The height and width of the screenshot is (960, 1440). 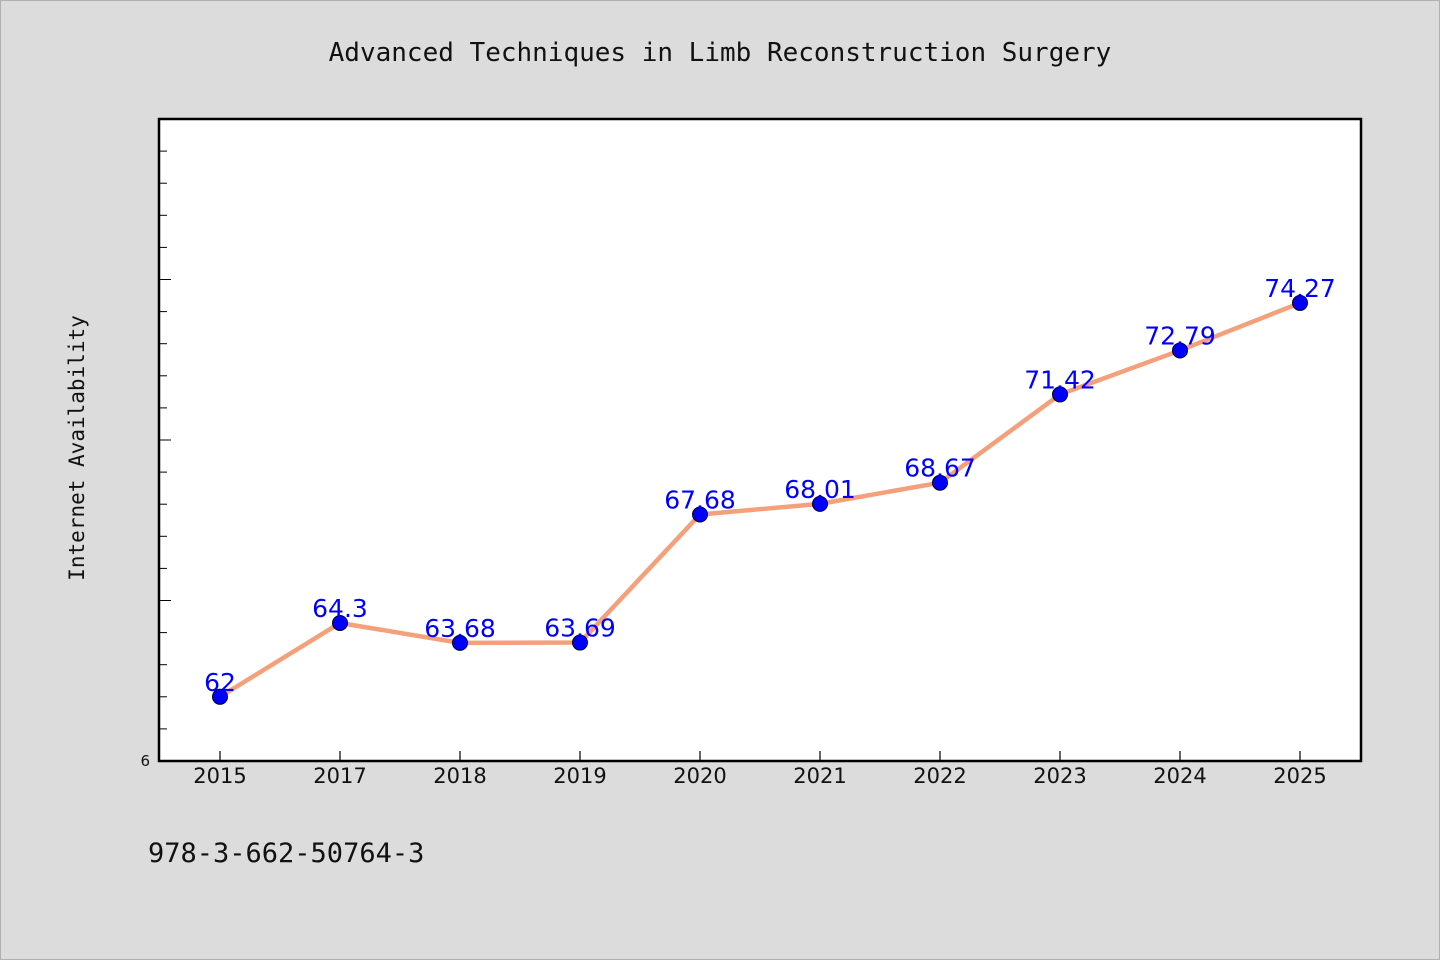 I want to click on x-tick-label: 2023, so click(x=1059, y=776).